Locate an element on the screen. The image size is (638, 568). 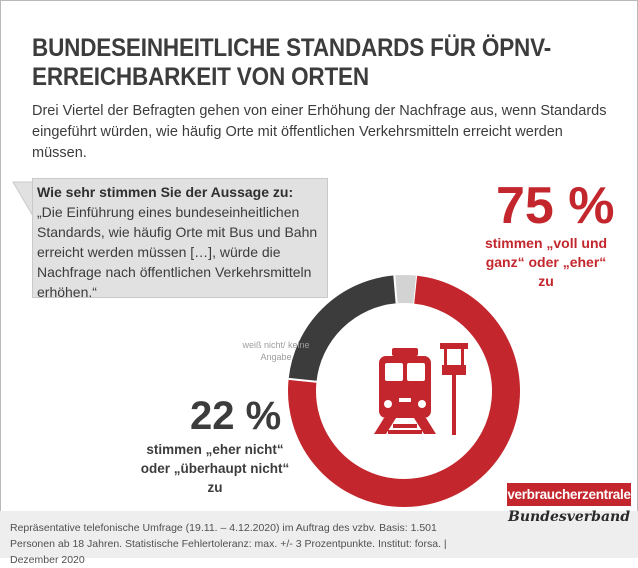
slice-pct-agree: 75 % is located at coordinates (555, 206).